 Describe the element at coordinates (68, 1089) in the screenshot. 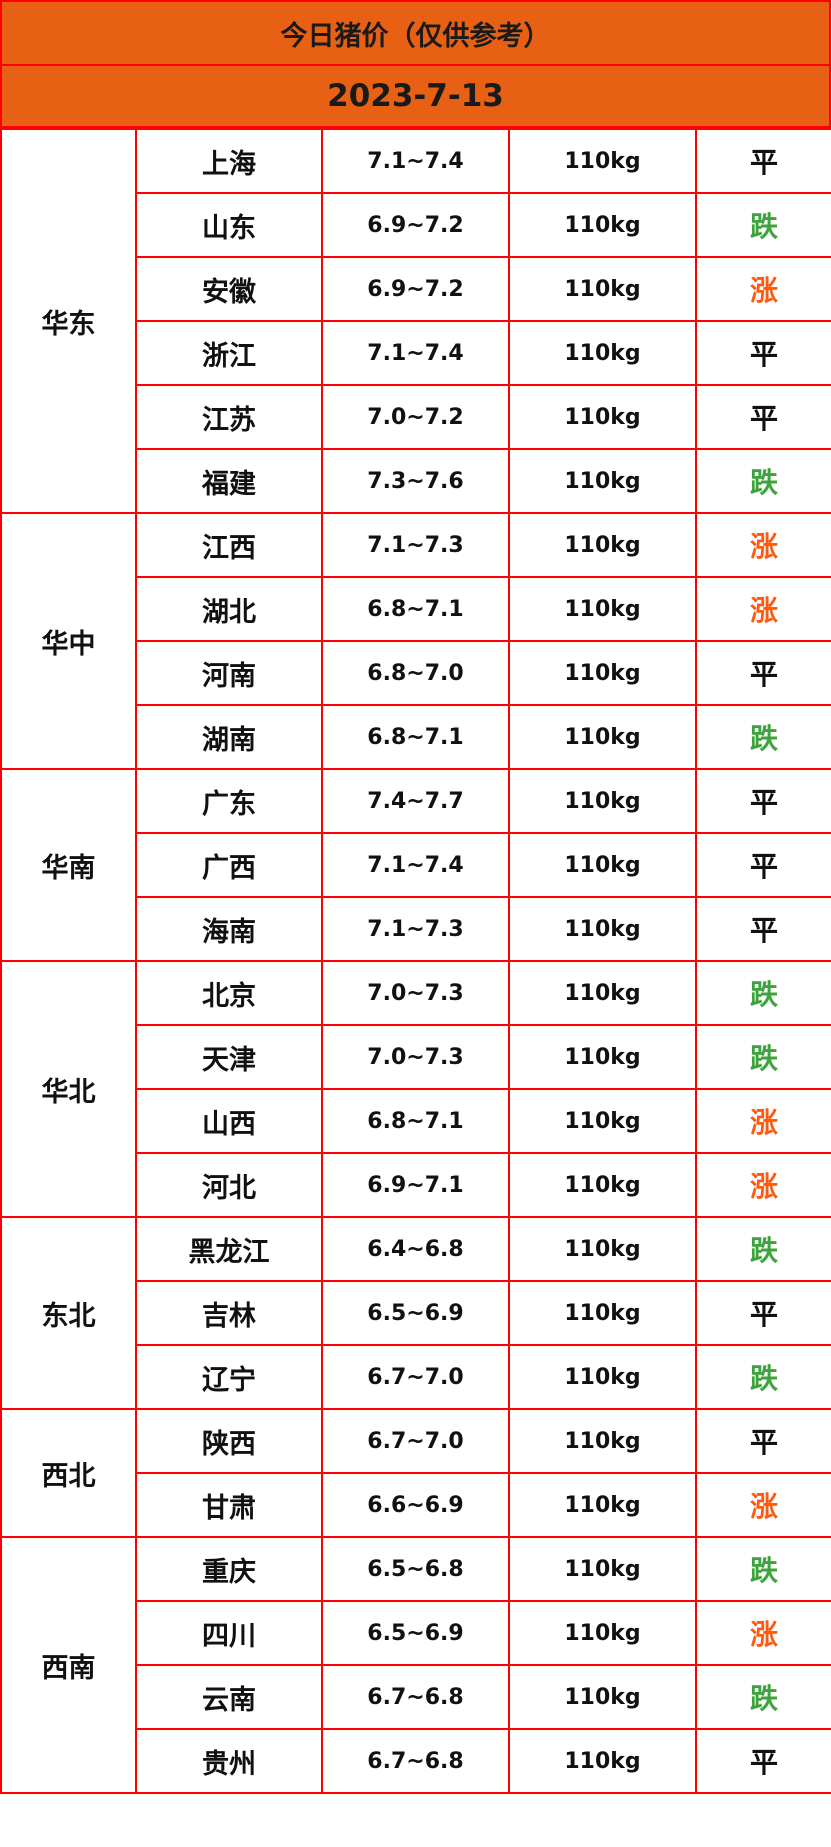

I see `region-cell: 华北` at that location.